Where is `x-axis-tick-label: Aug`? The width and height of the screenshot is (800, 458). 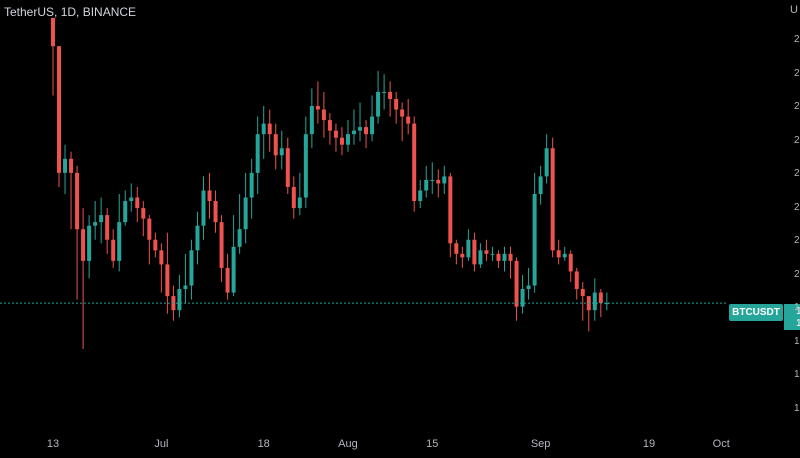 x-axis-tick-label: Aug is located at coordinates (348, 444).